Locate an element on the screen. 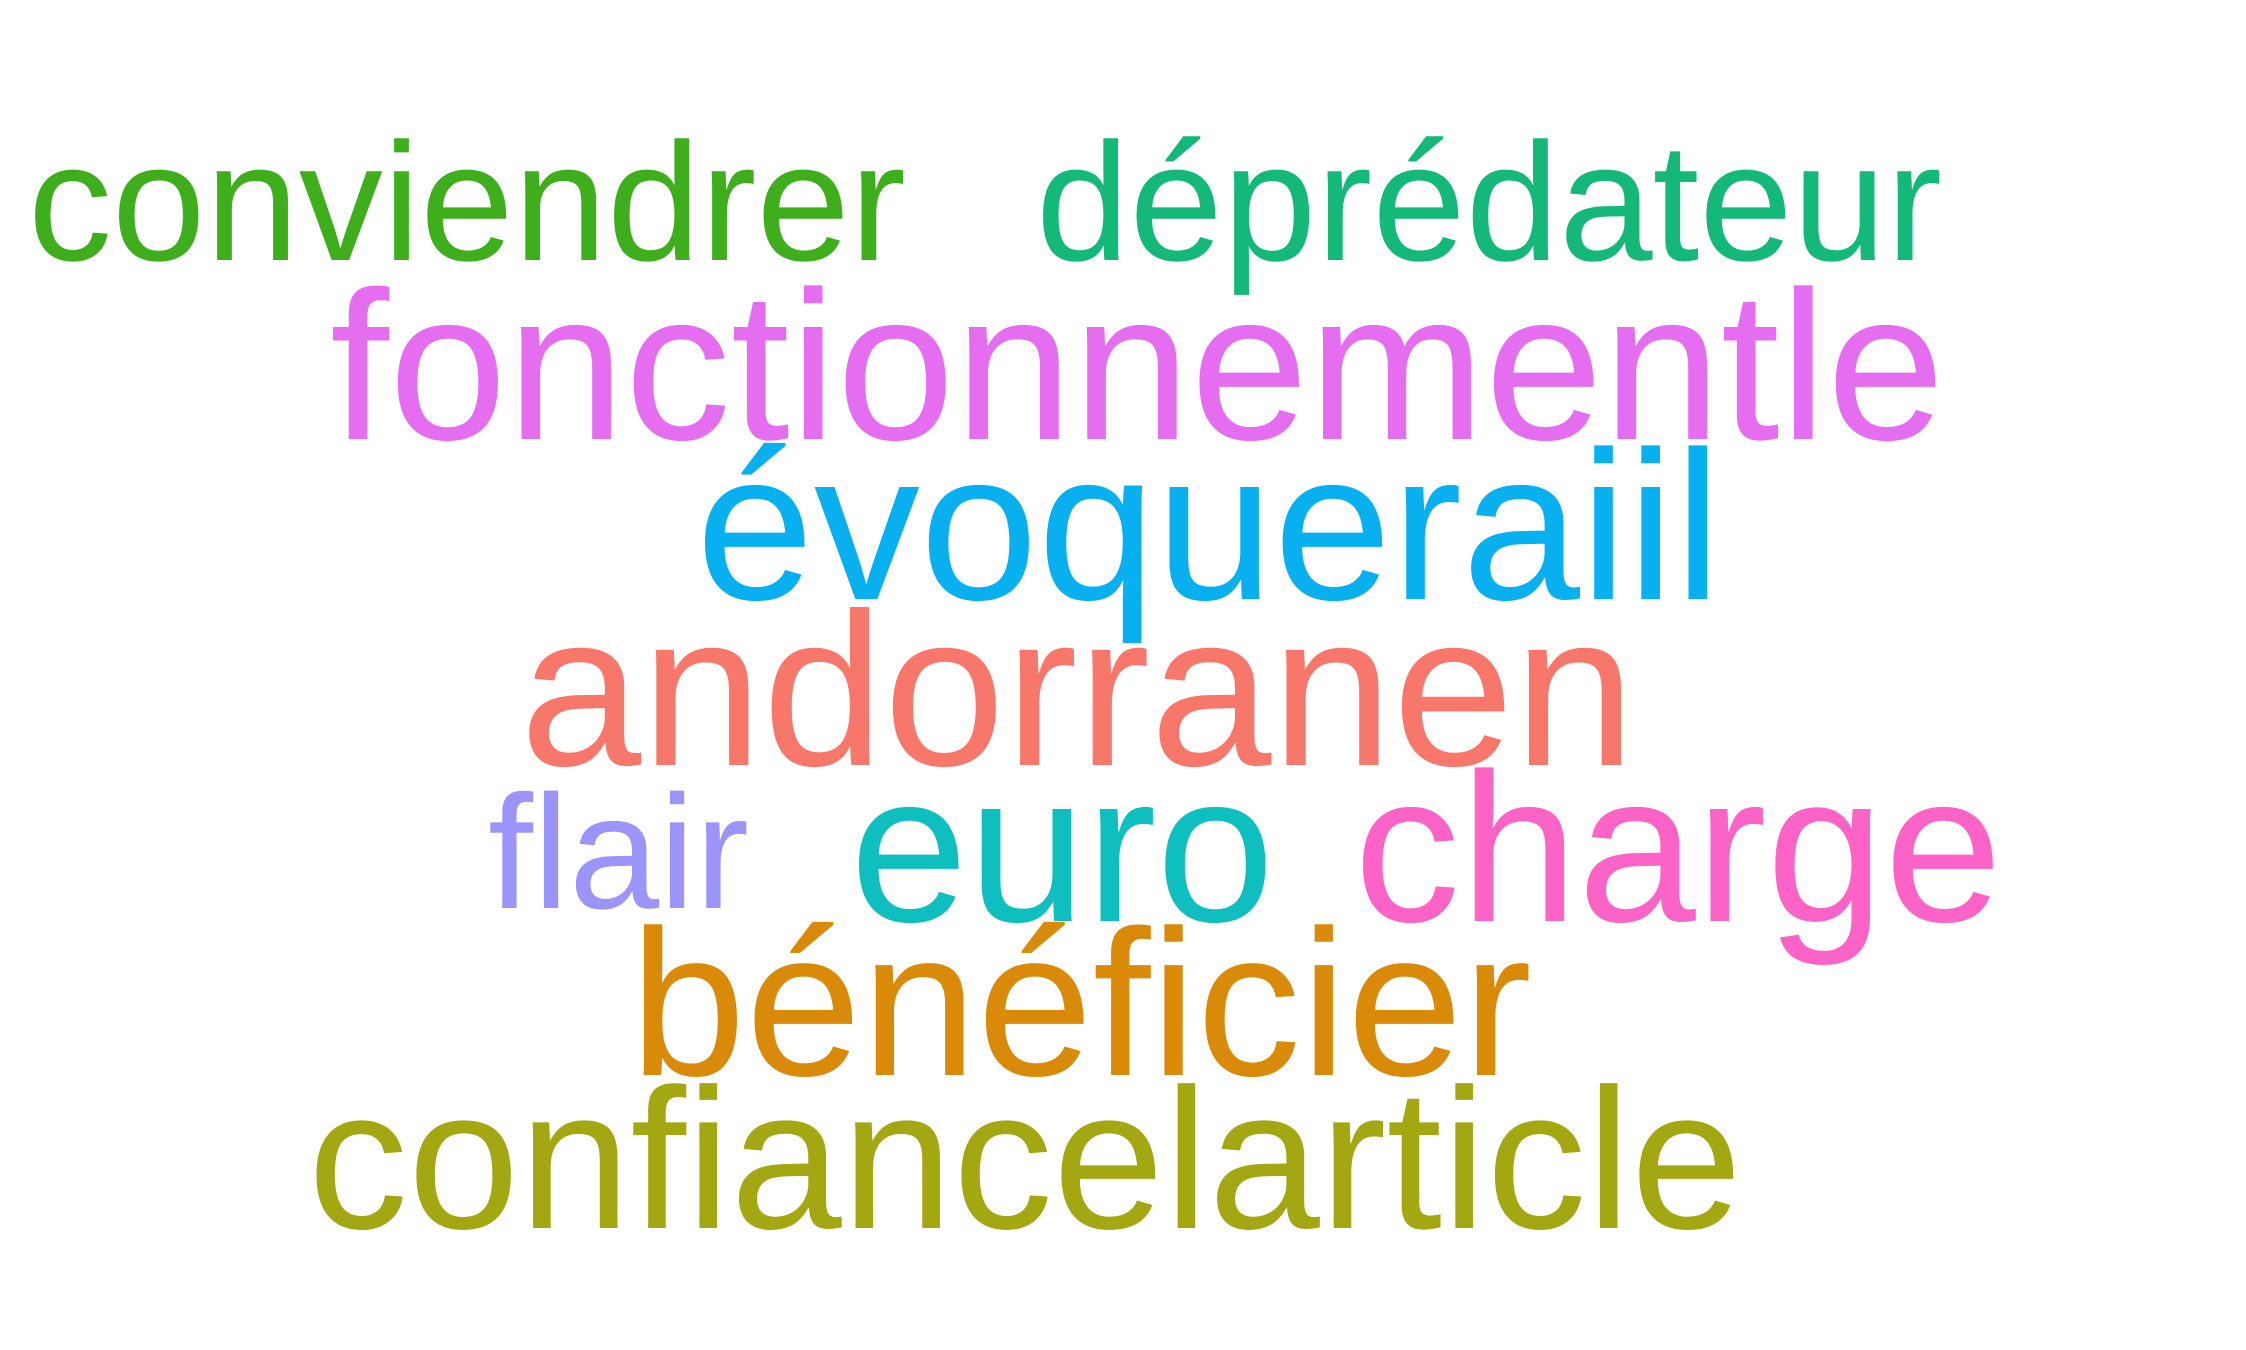 Image resolution: width=2246 pixels, height=1350 pixels. word-charge: charge is located at coordinates (1678, 847).